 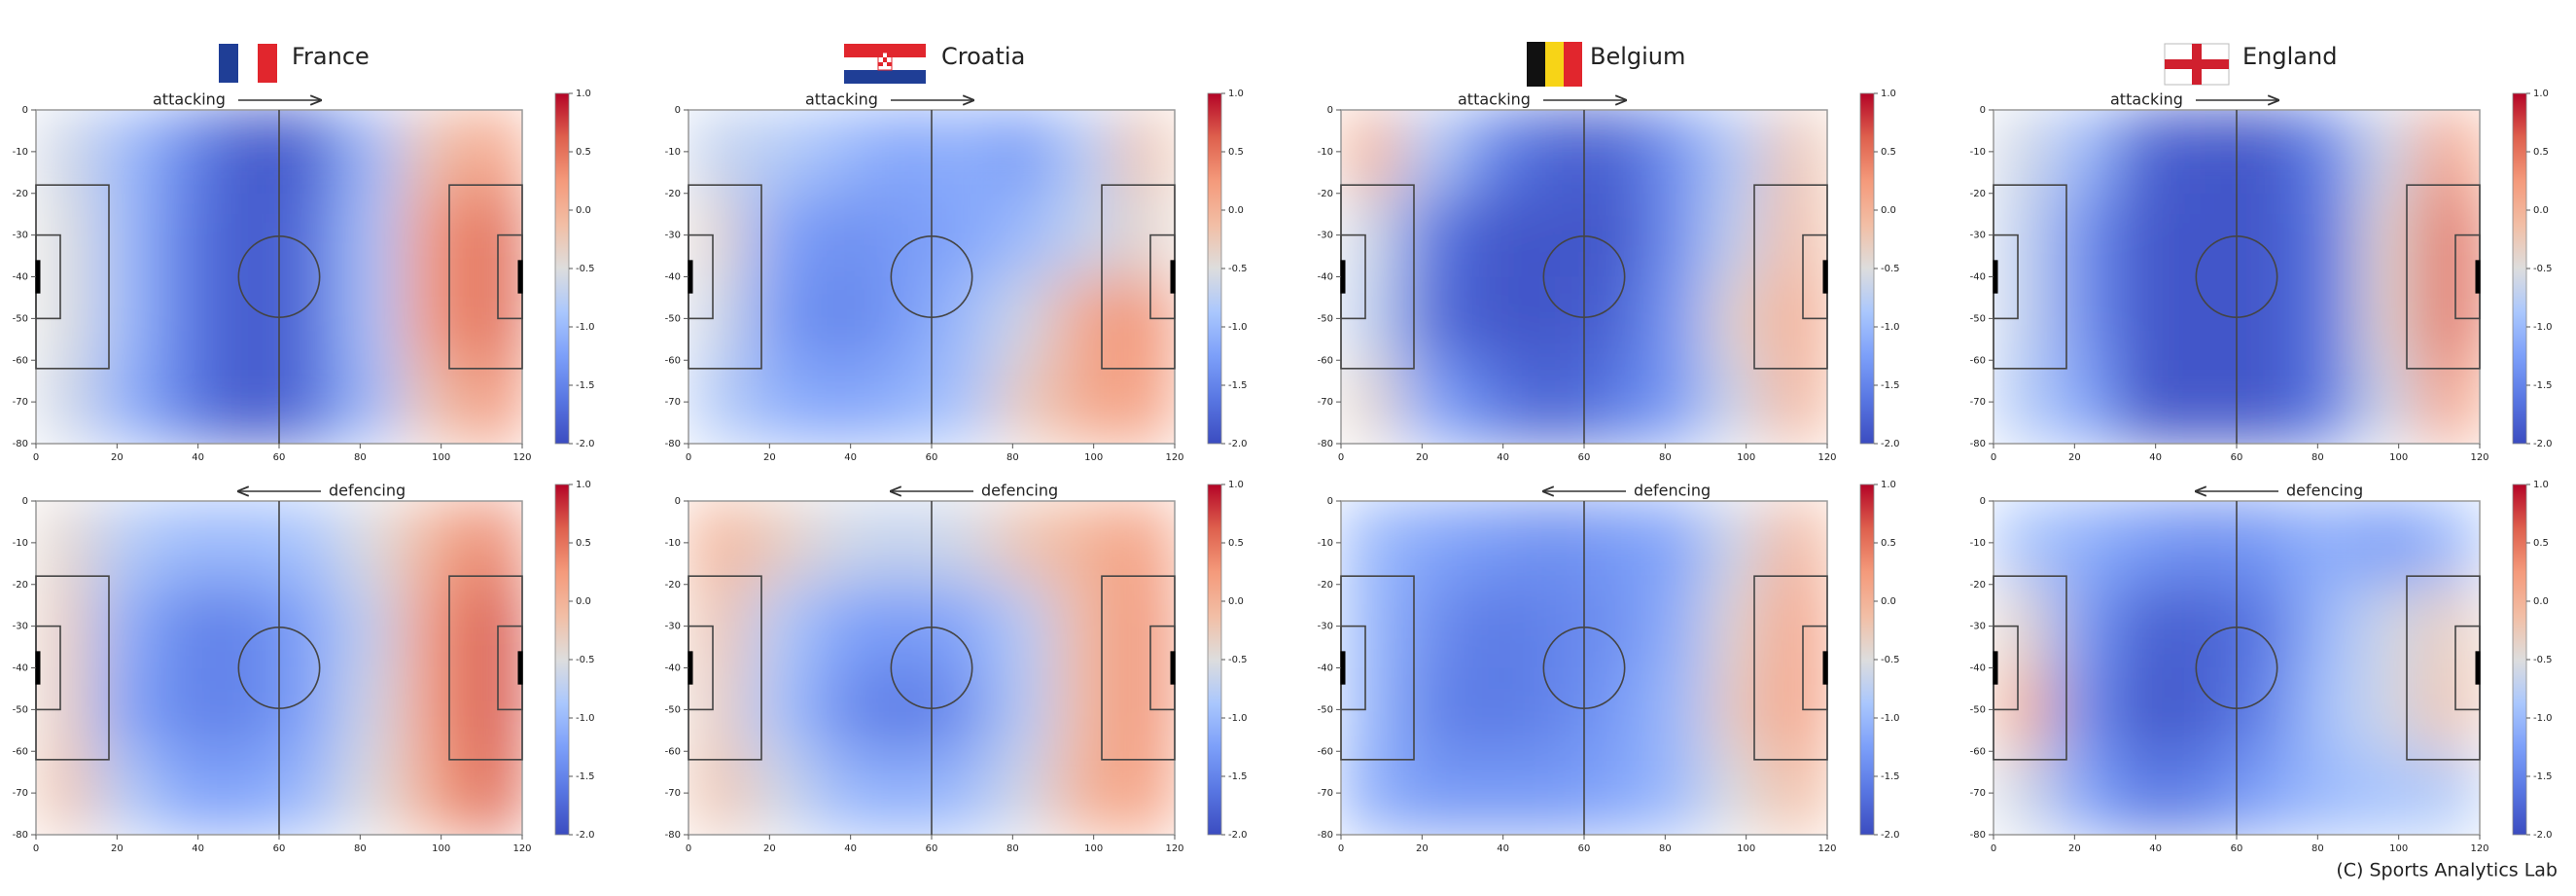 I want to click on y-tick-label: -80, so click(x=21, y=444).